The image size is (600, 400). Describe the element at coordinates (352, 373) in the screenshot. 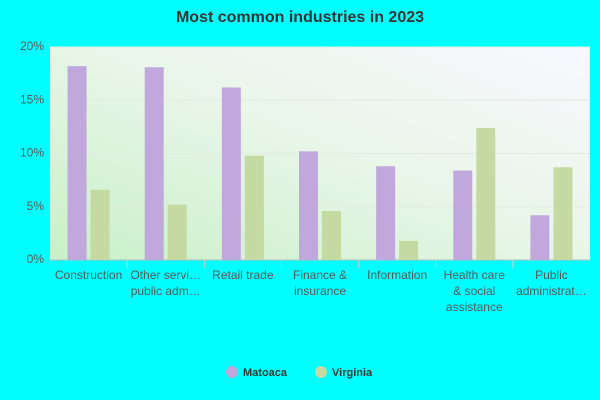

I see `legend-label: Virginia` at that location.